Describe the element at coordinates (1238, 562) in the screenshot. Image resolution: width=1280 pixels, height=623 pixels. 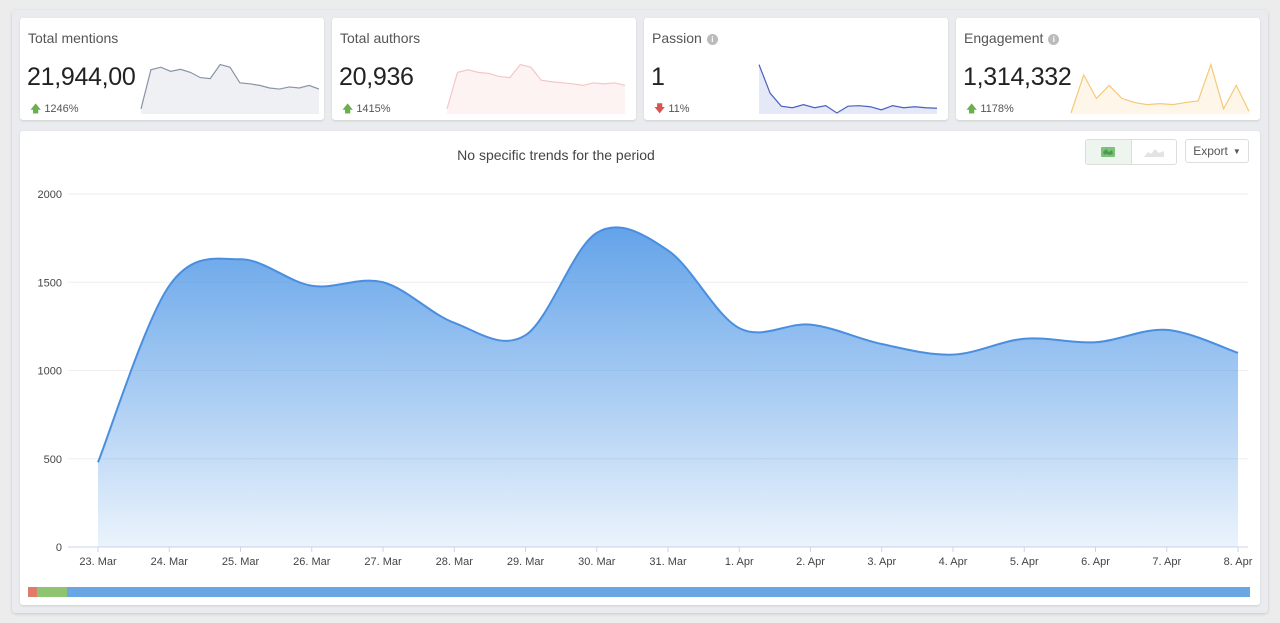
I see `x-tick-label: 8. Apr` at that location.